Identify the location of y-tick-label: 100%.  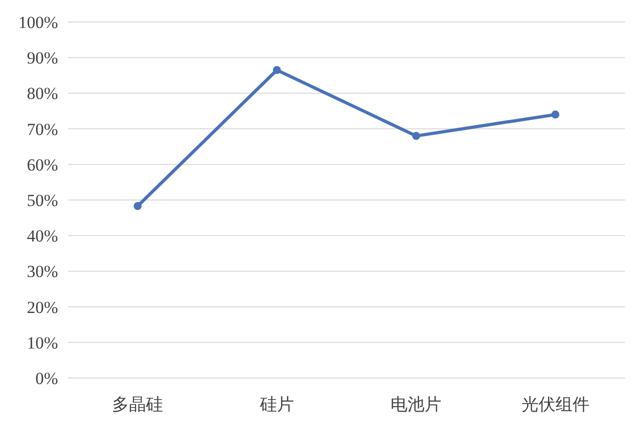
(38, 22).